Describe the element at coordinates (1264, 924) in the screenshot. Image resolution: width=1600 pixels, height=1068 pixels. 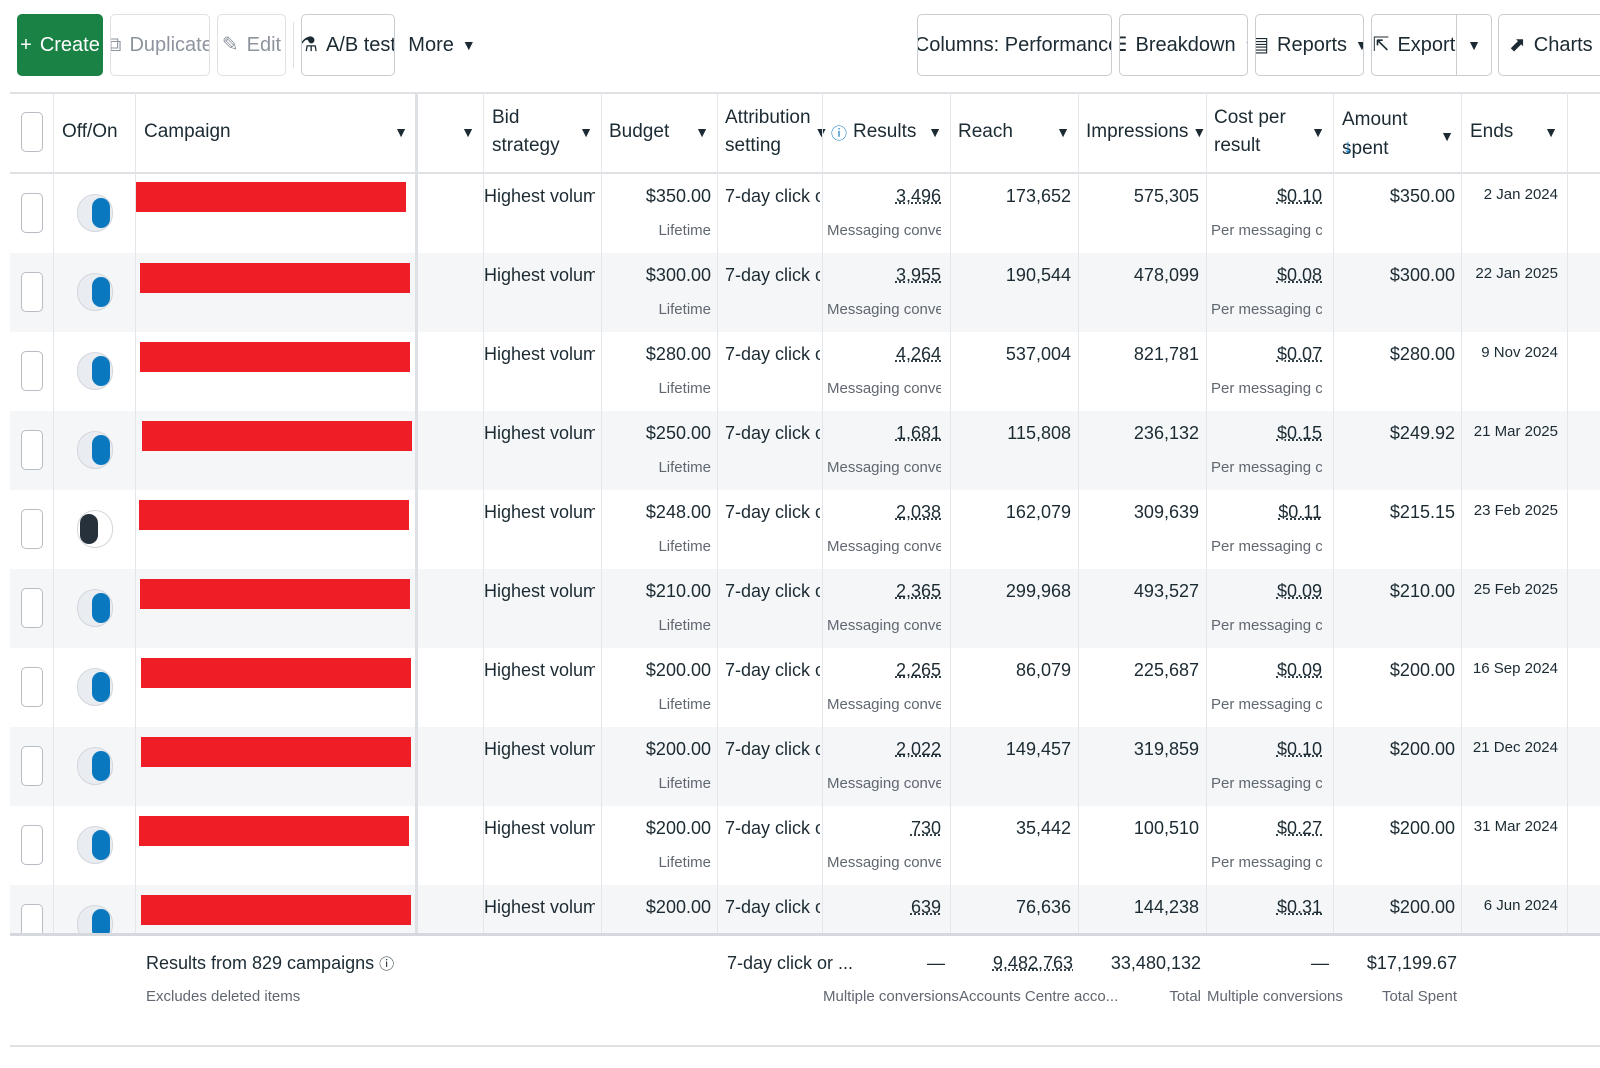
I see `cell-cost-per-result: $0.31` at that location.